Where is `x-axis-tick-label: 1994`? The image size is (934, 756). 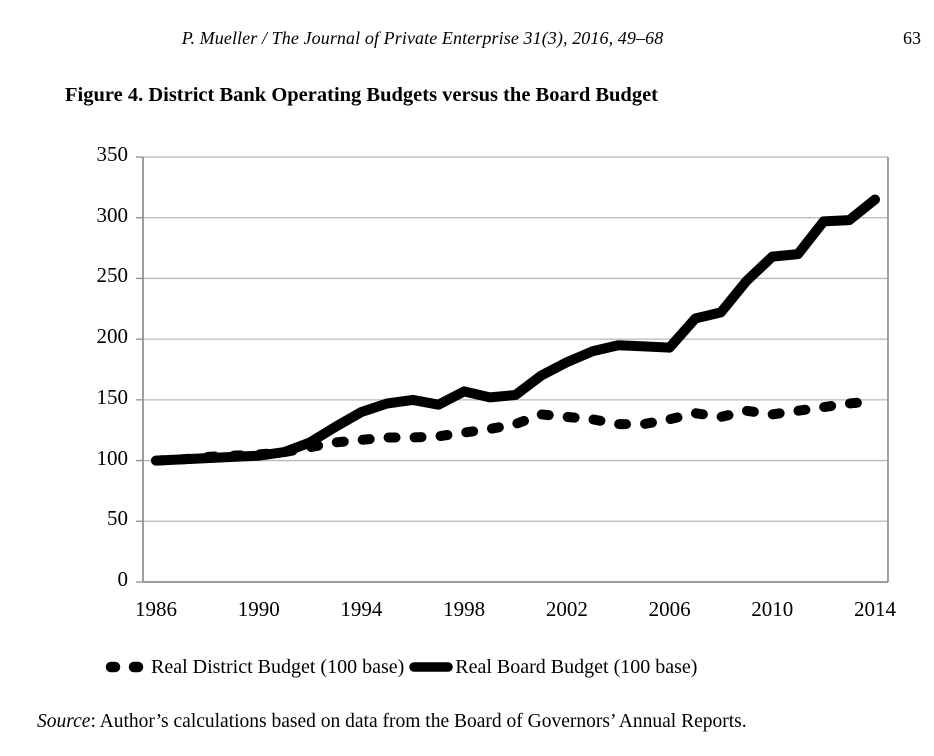 x-axis-tick-label: 1994 is located at coordinates (361, 609).